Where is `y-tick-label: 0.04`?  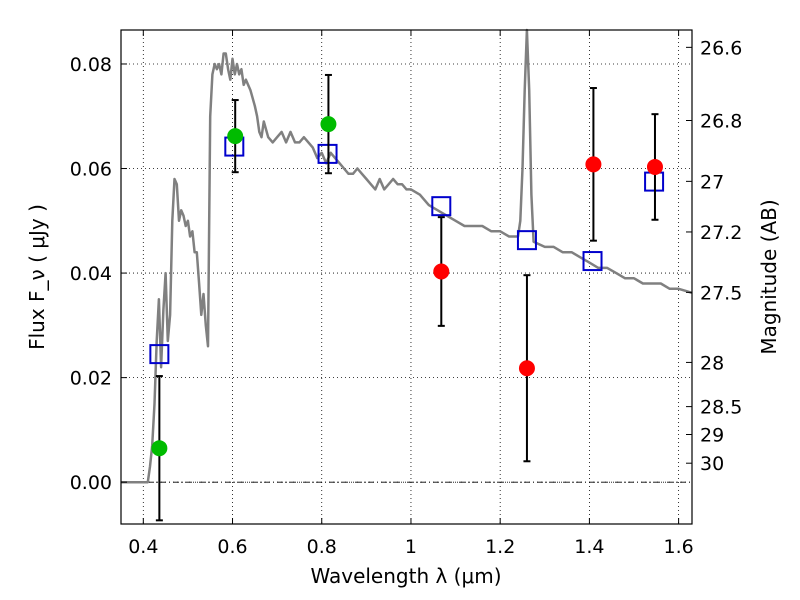 y-tick-label: 0.04 is located at coordinates (91, 274).